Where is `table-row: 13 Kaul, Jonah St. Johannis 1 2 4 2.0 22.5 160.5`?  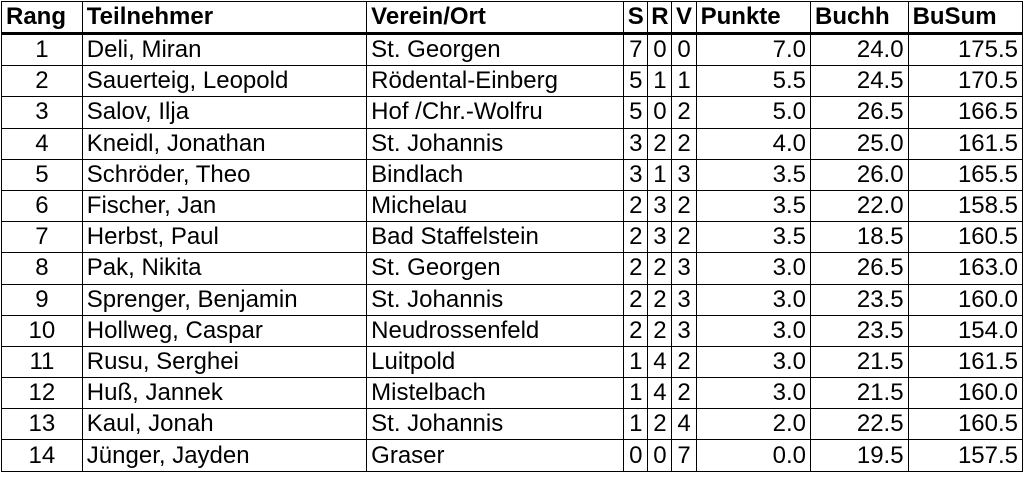
table-row: 13 Kaul, Jonah St. Johannis 1 2 4 2.0 22.5 160.5 is located at coordinates (512, 424).